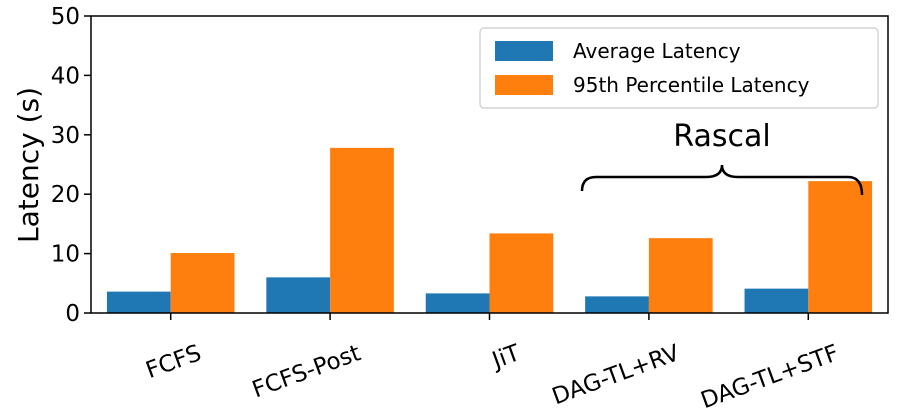  Describe the element at coordinates (362, 230) in the screenshot. I see `bar-95th-percentile-latency-fcfs-post` at that location.